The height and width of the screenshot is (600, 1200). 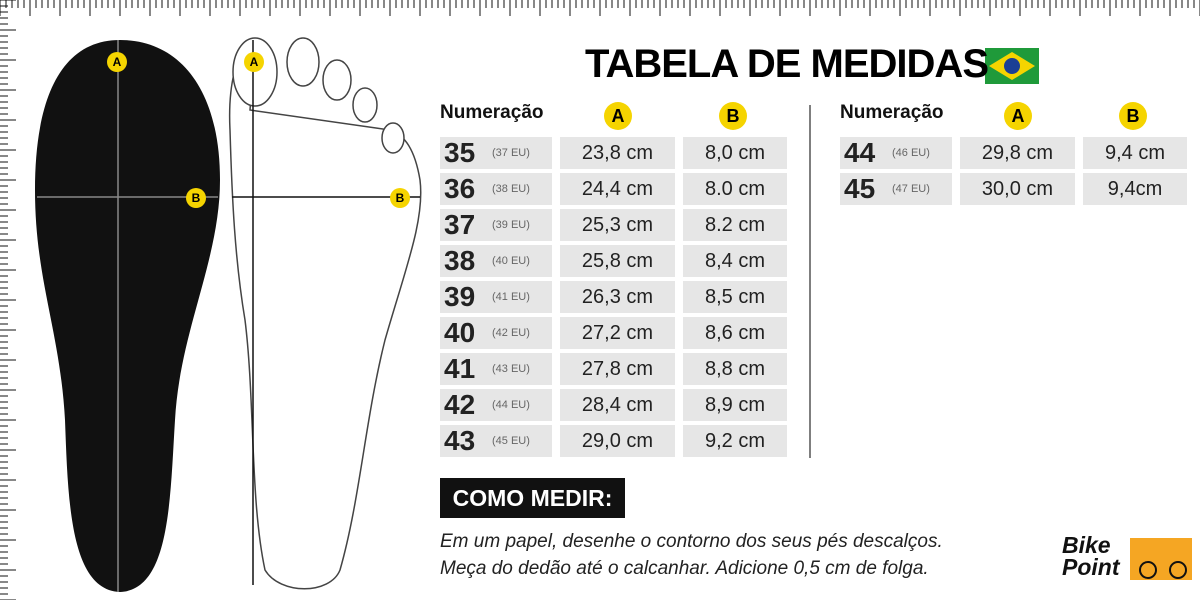 What do you see at coordinates (911, 189) in the screenshot?
I see `eu-size: (47 EU)` at bounding box center [911, 189].